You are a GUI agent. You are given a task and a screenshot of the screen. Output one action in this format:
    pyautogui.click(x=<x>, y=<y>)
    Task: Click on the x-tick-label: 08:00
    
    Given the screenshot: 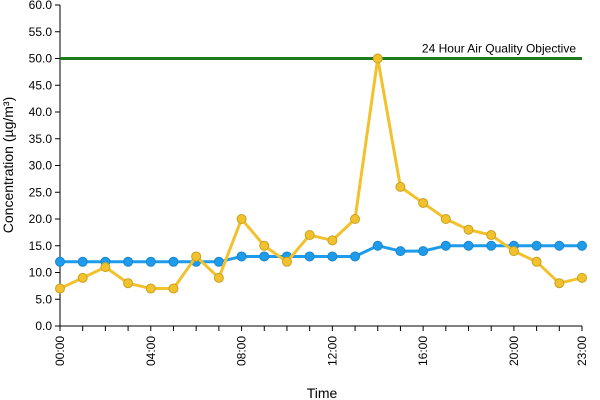 What is the action you would take?
    pyautogui.click(x=242, y=351)
    